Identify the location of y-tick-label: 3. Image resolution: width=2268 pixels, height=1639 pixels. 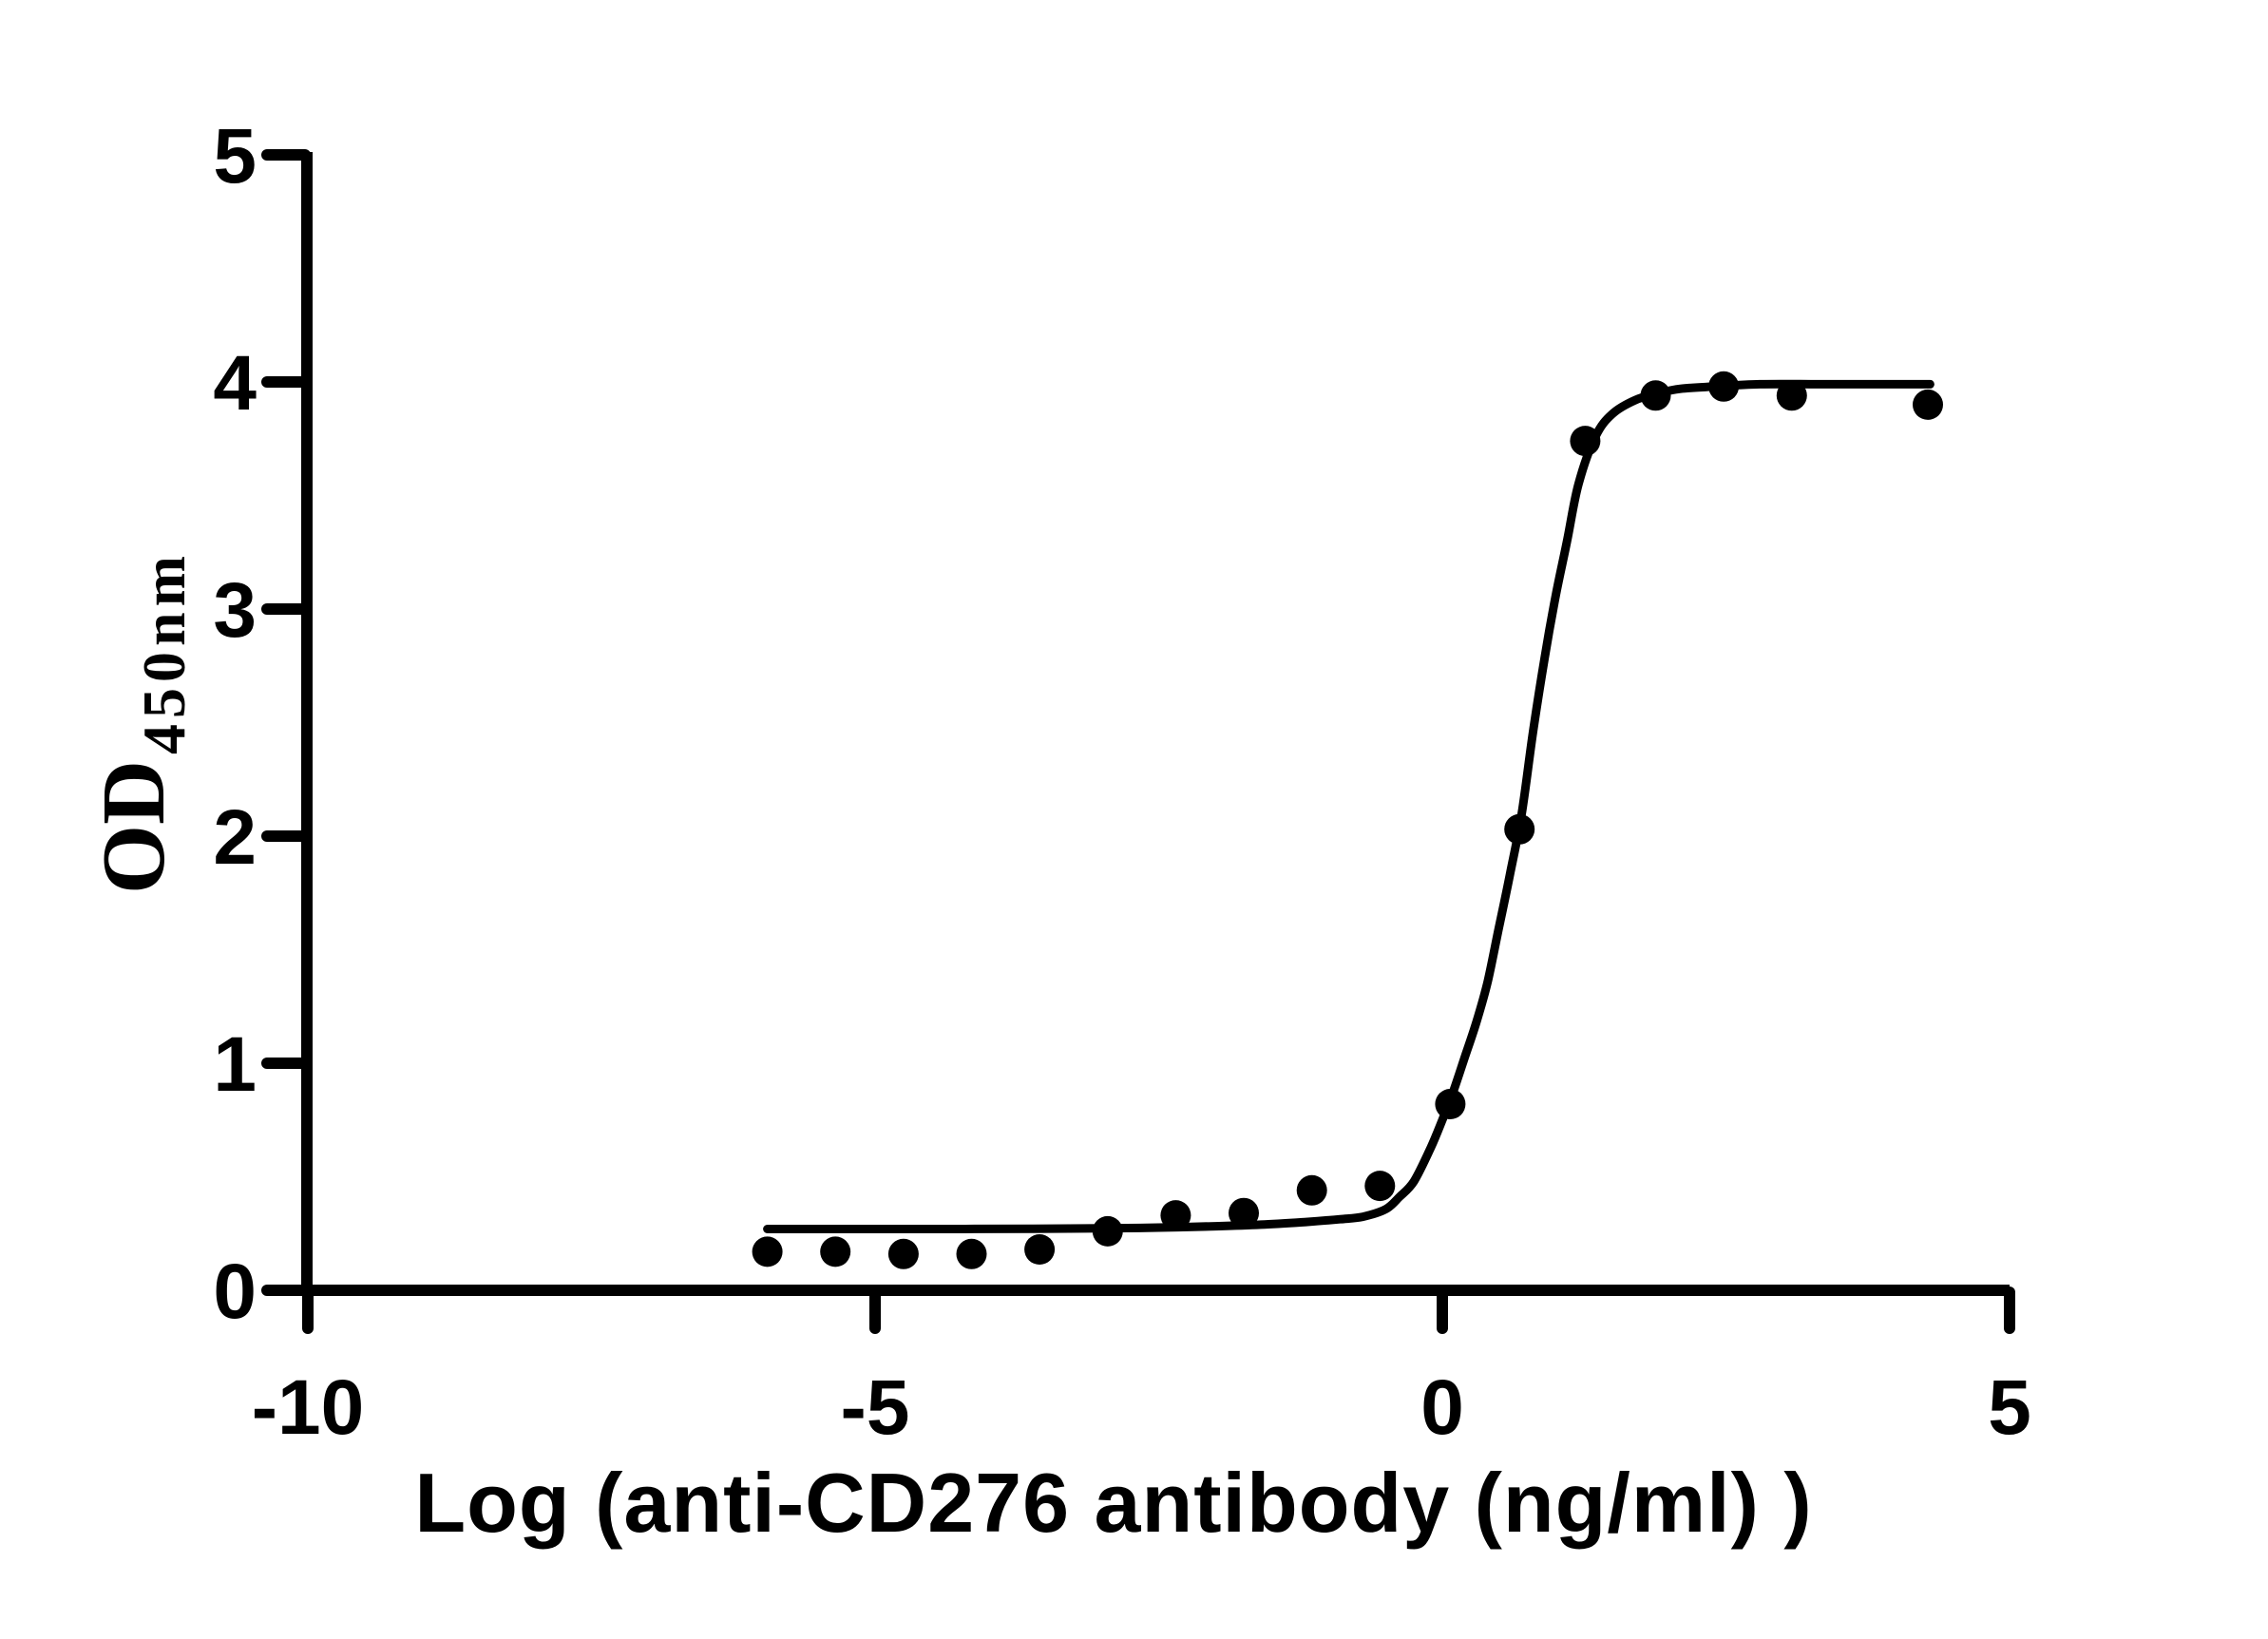
(235, 610).